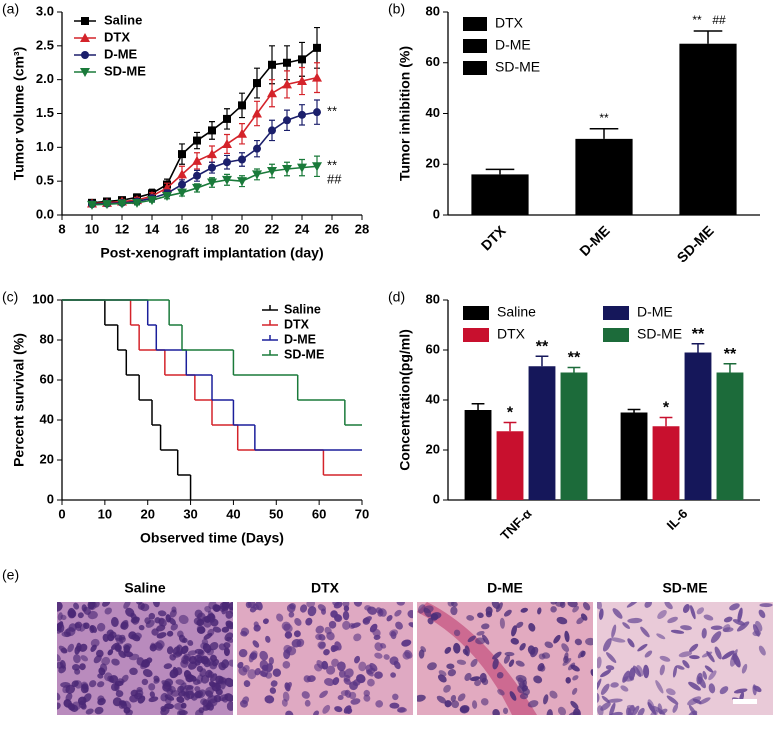 Image resolution: width=775 pixels, height=748 pixels. I want to click on legend-marker, so click(85, 37).